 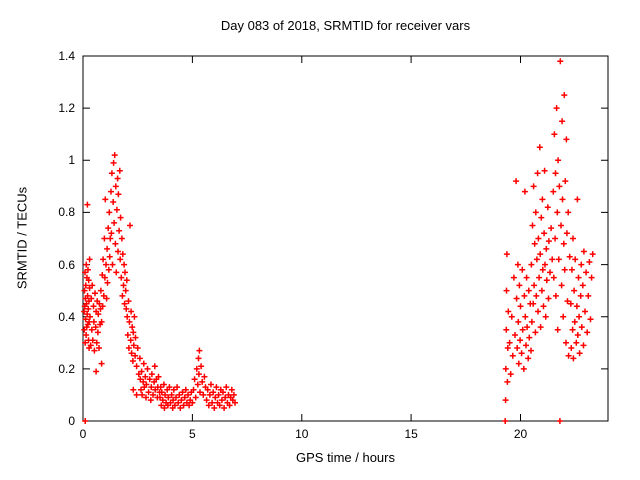 What do you see at coordinates (66, 316) in the screenshot?
I see `y-tick-label: 0.4` at bounding box center [66, 316].